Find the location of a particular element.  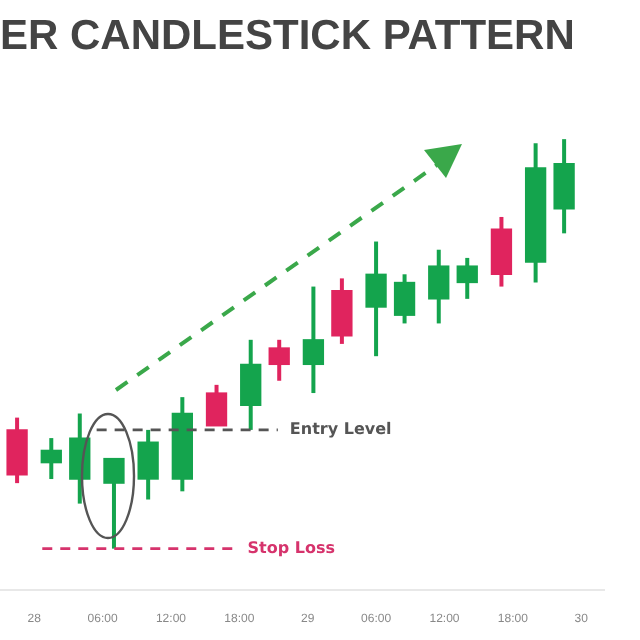

chart-title: ER CANDLESTICK PATTERN is located at coordinates (287, 35).